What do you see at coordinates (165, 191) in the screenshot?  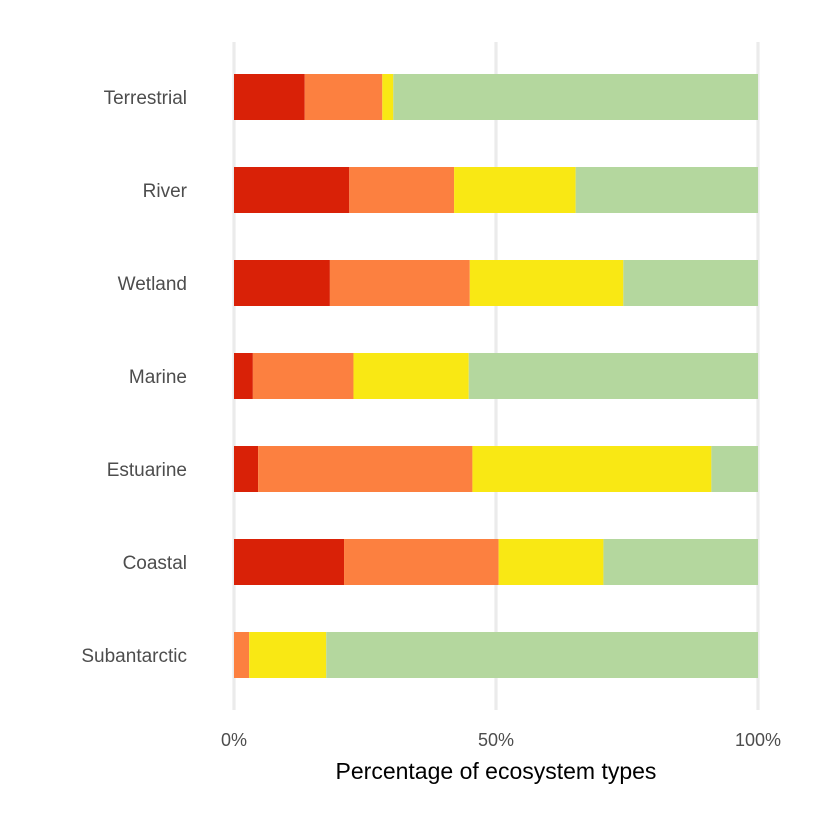 I see `category-label-river: River` at bounding box center [165, 191].